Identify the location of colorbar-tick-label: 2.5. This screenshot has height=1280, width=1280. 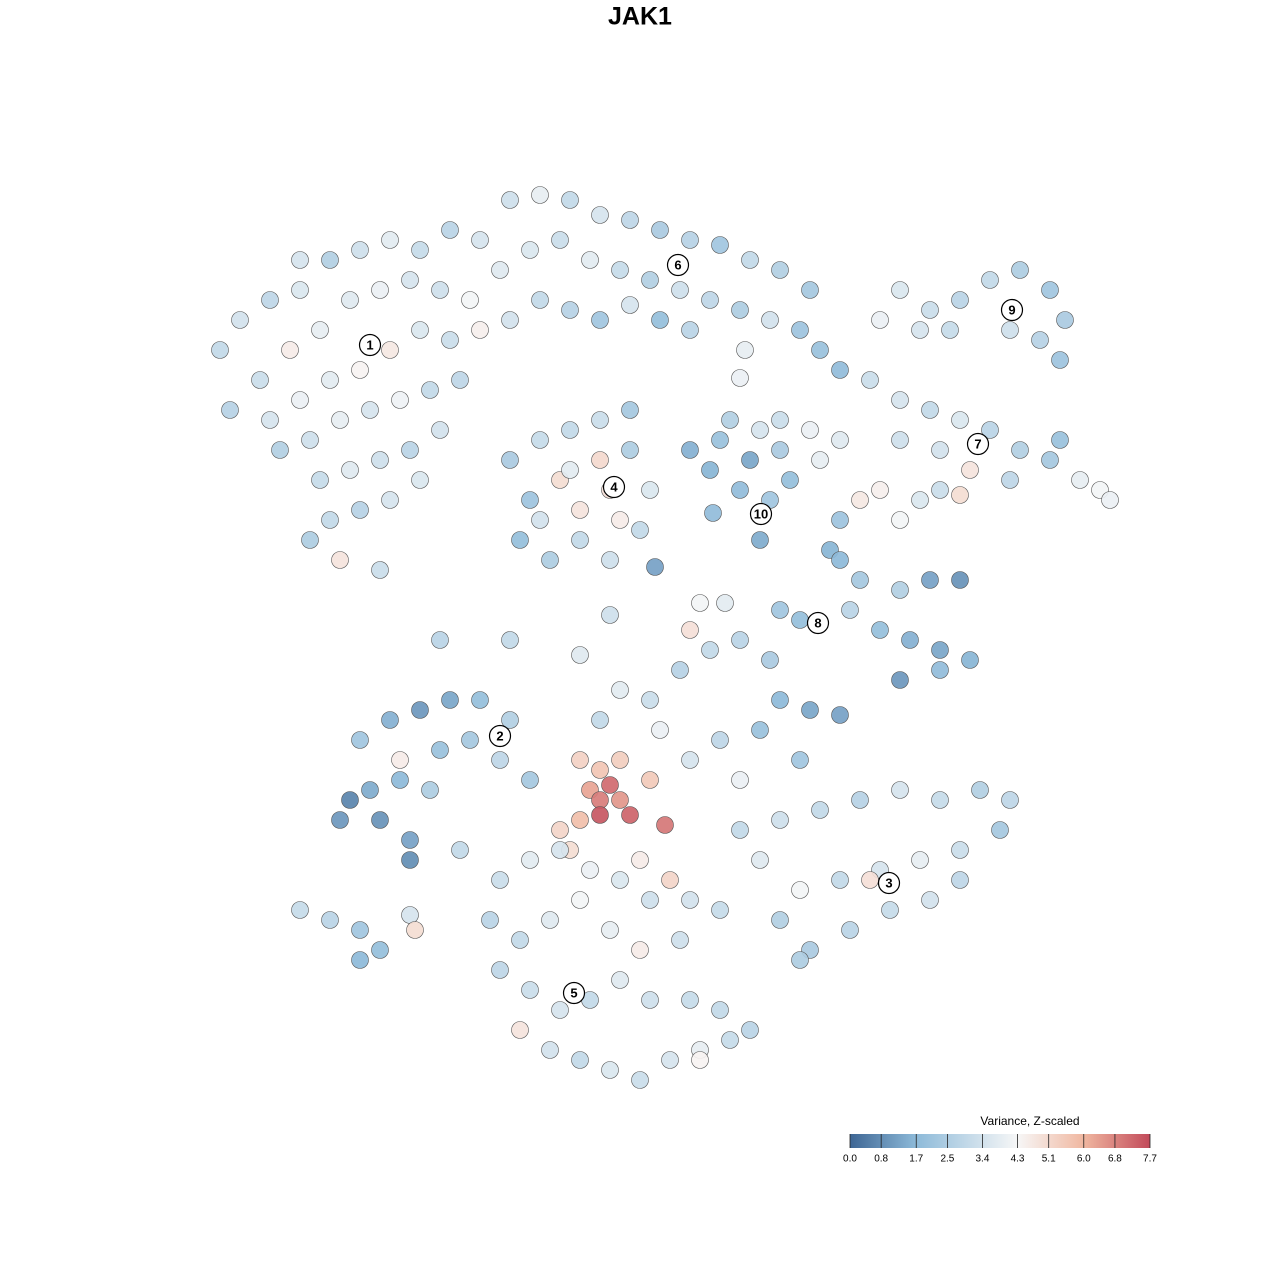
(947, 1159).